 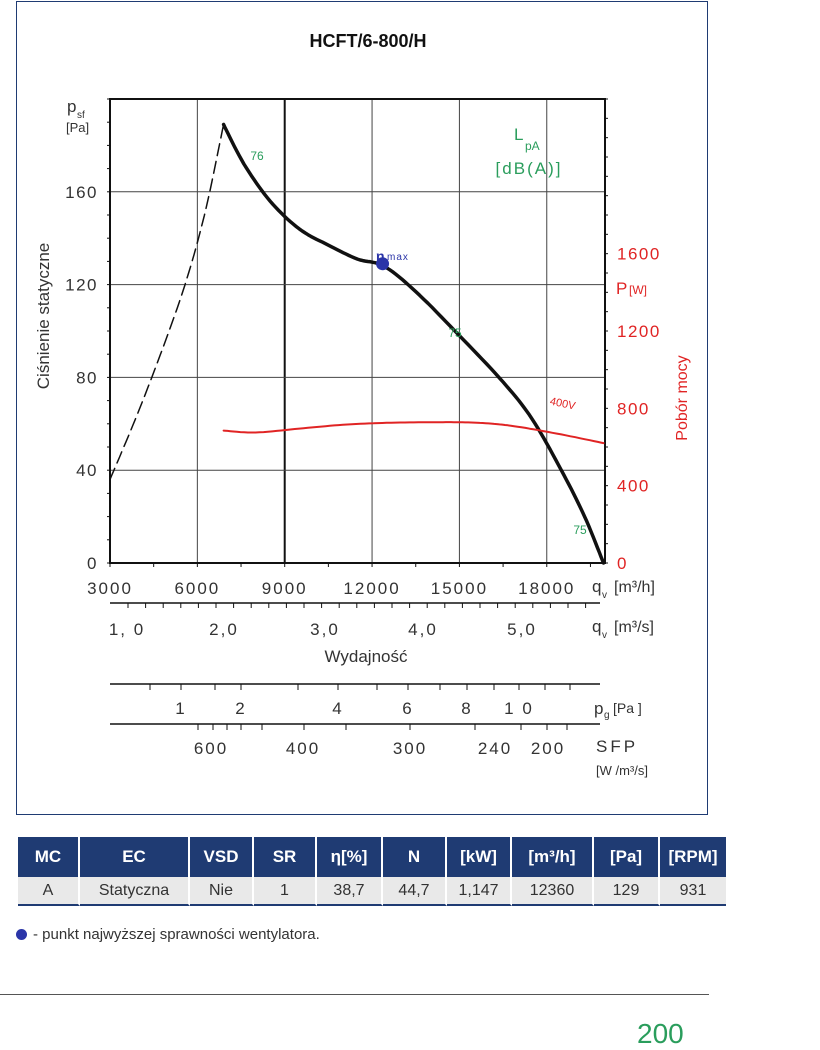 What do you see at coordinates (49, 857) in the screenshot?
I see `col-header: MC` at bounding box center [49, 857].